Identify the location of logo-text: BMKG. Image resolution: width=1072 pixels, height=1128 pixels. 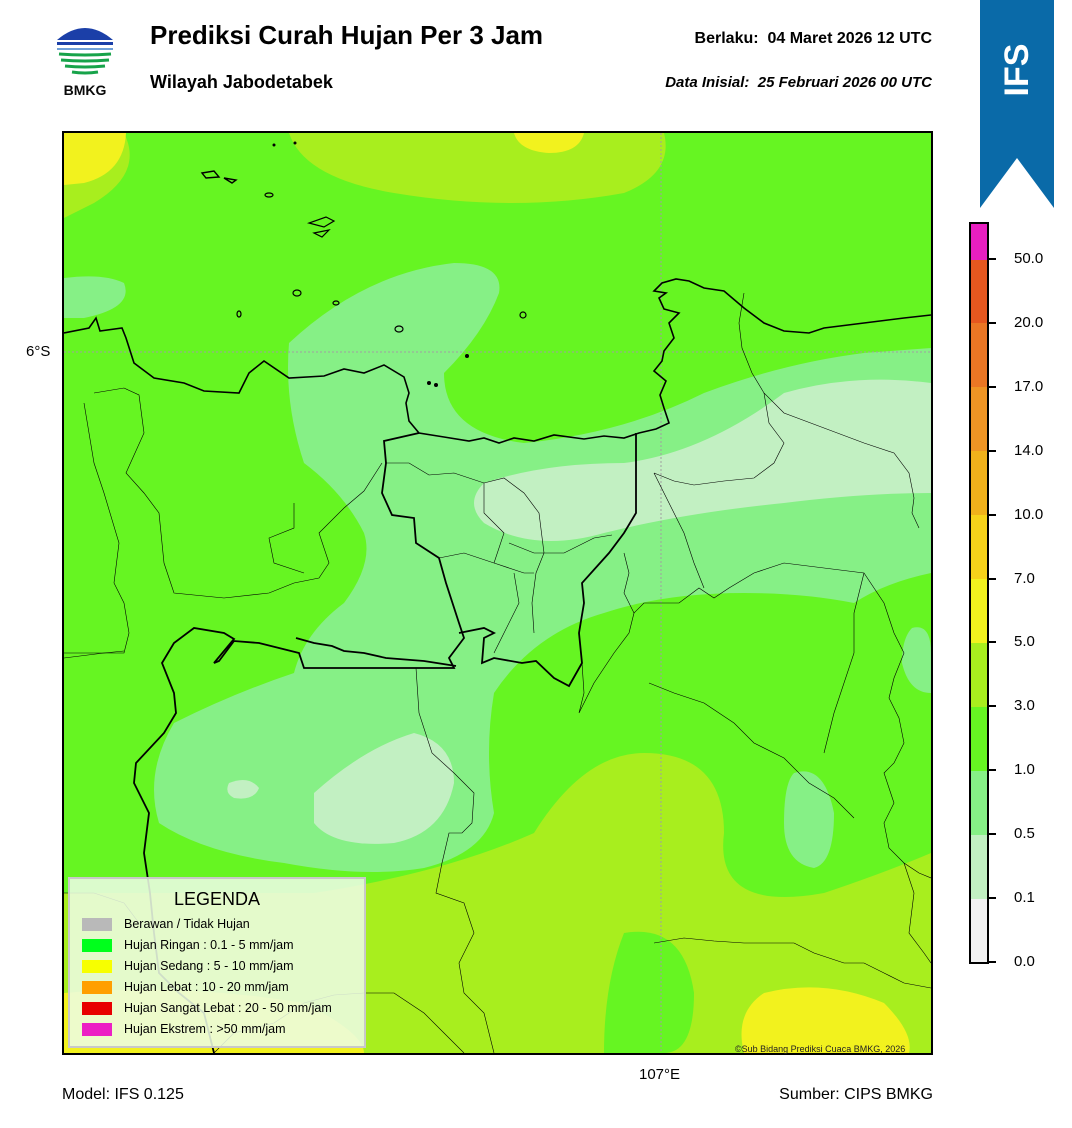
(85, 90).